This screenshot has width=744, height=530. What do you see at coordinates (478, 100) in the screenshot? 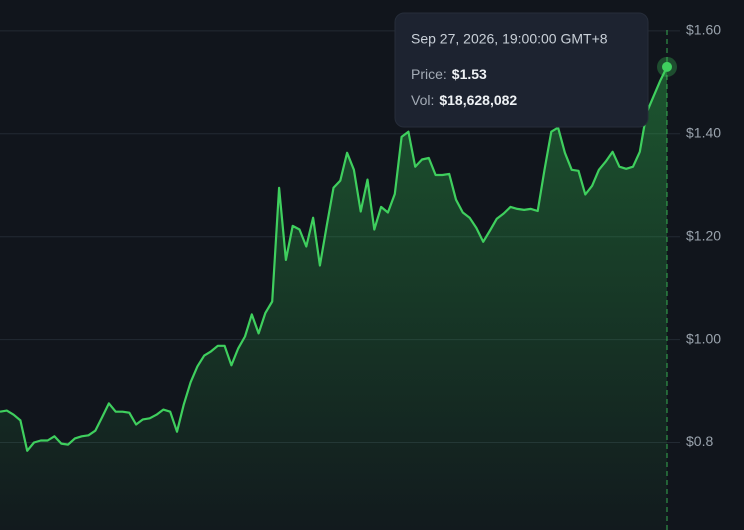
I see `tooltip-value: $18,628,082` at bounding box center [478, 100].